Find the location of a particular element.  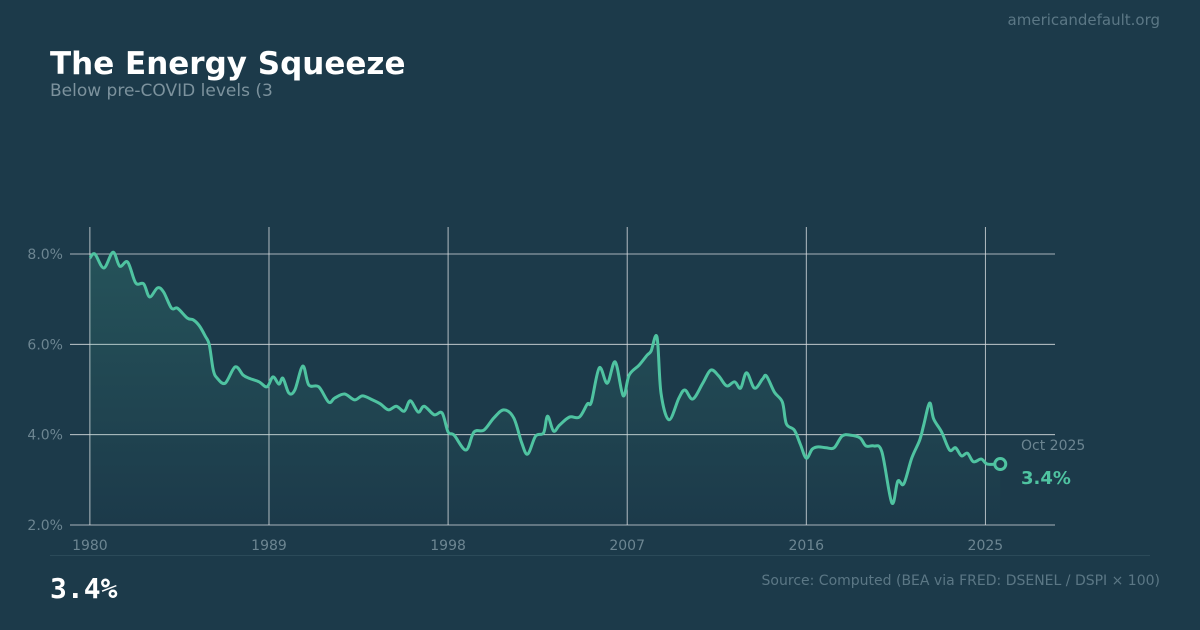

site-attribution: americandefault.org is located at coordinates (1083, 20).